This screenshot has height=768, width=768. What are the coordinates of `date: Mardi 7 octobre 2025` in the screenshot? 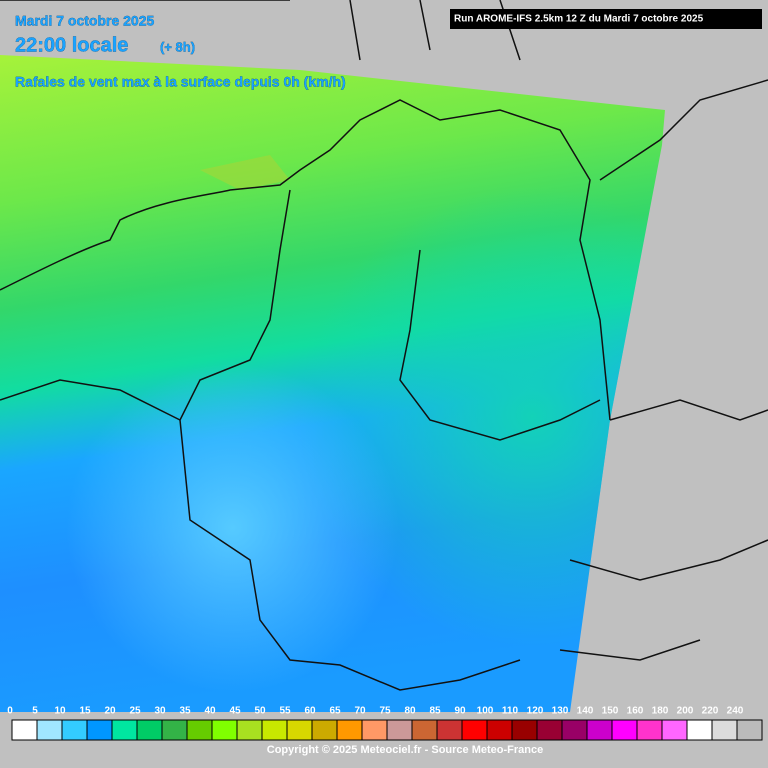 It's located at (84, 21).